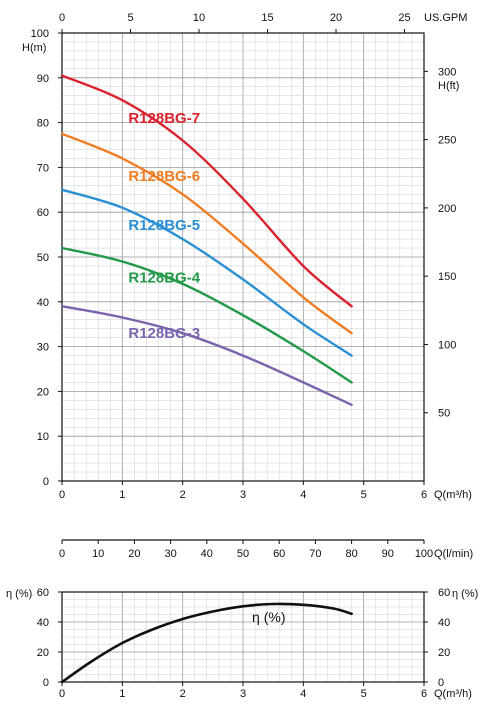  I want to click on lmin-tick-label: 0, so click(62, 554).